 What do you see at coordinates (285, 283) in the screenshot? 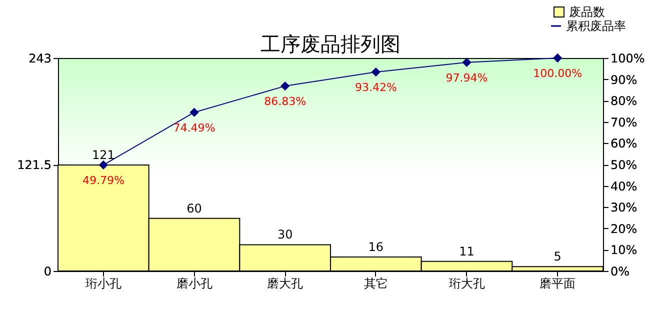
I see `x-tick-label: 磨大孔` at bounding box center [285, 283].